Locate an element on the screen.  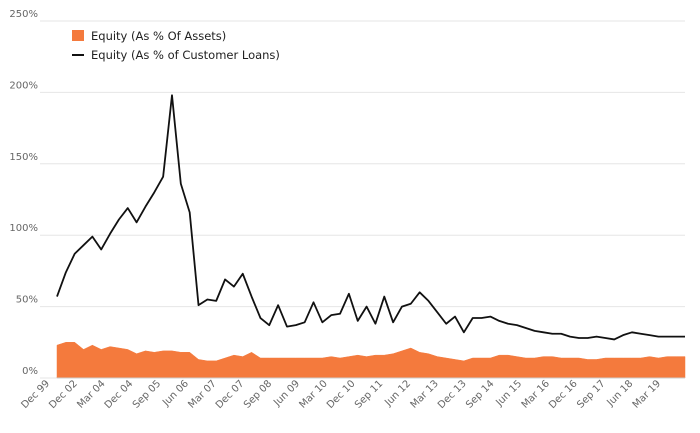
y-tick-label: 100% is located at coordinates (23, 228).